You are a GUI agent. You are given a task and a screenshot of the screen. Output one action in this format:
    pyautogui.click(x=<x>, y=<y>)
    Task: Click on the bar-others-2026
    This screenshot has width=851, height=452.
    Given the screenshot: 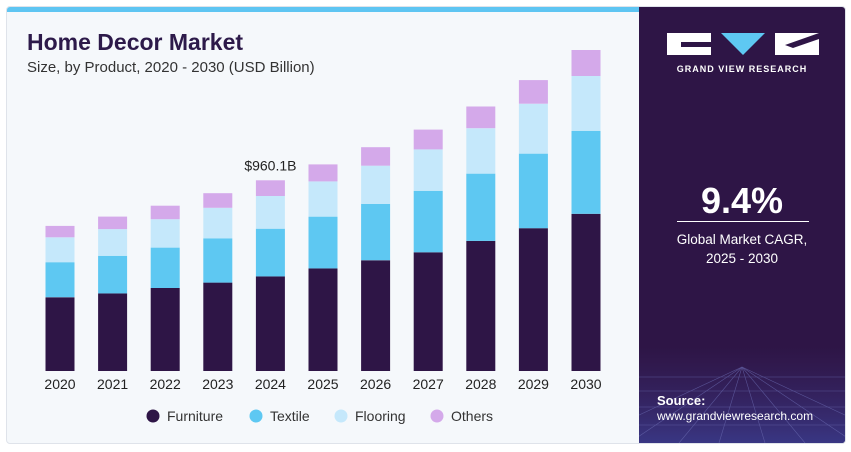 What is the action you would take?
    pyautogui.click(x=376, y=156)
    